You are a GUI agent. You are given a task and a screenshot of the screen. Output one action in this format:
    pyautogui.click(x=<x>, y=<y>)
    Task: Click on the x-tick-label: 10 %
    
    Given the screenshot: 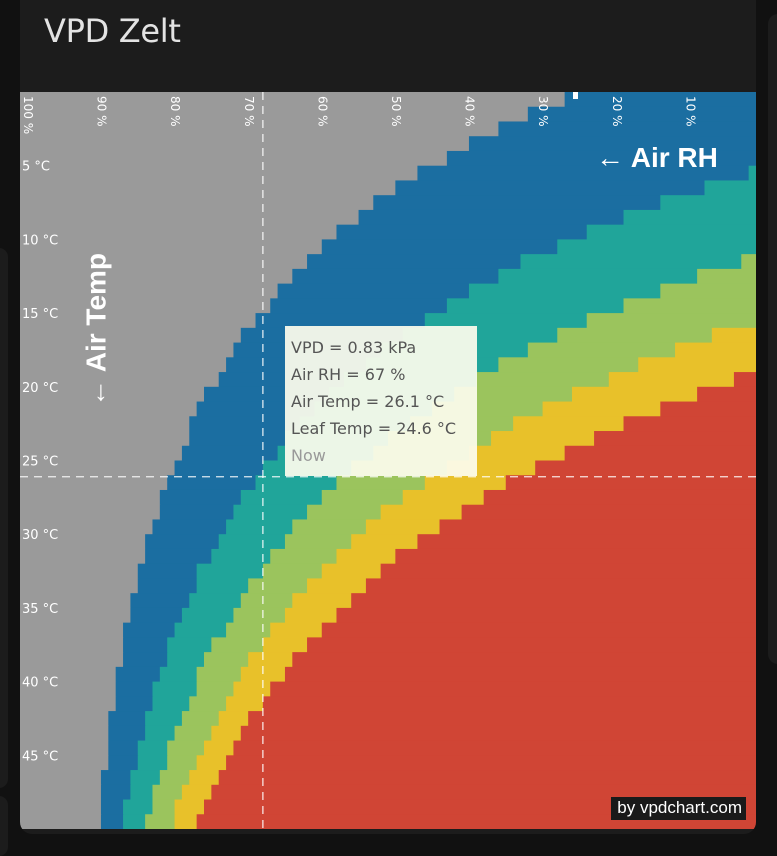 What is the action you would take?
    pyautogui.click(x=690, y=111)
    